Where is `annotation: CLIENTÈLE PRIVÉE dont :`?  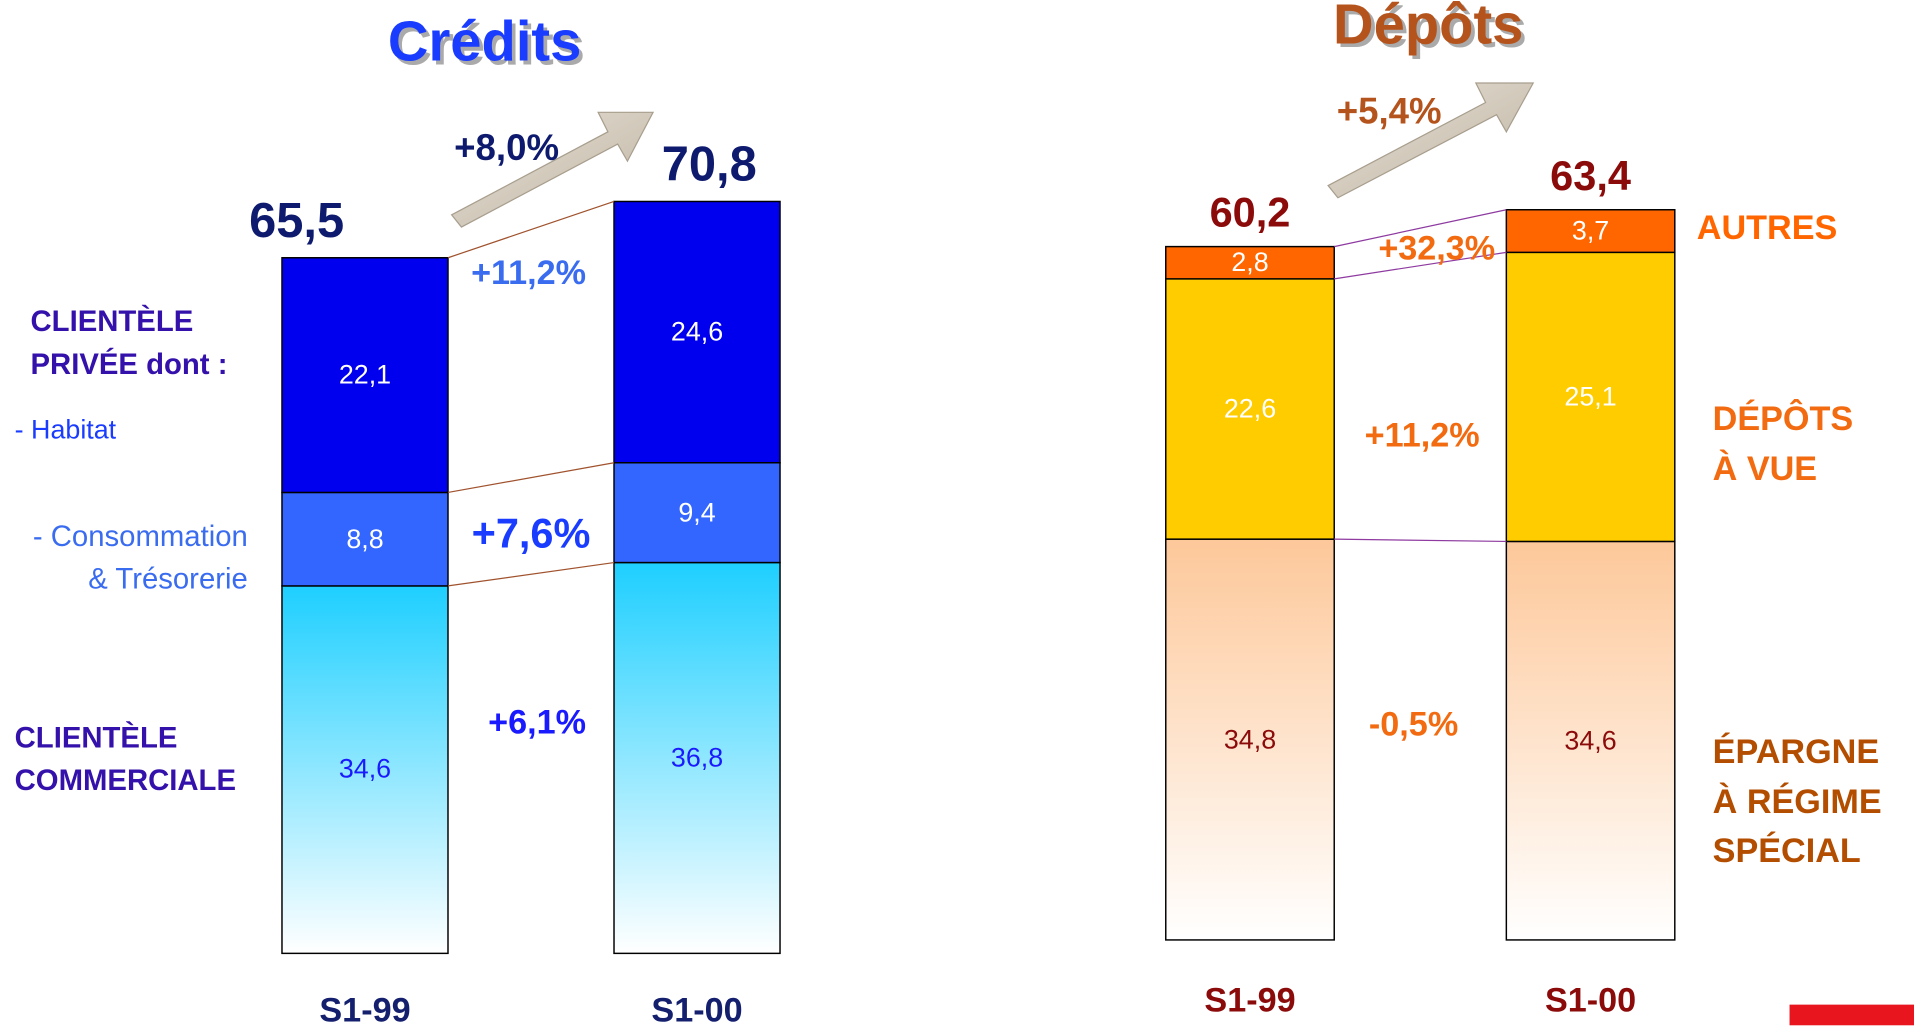 annotation: CLIENTÈLE PRIVÉE dont : is located at coordinates (129, 343).